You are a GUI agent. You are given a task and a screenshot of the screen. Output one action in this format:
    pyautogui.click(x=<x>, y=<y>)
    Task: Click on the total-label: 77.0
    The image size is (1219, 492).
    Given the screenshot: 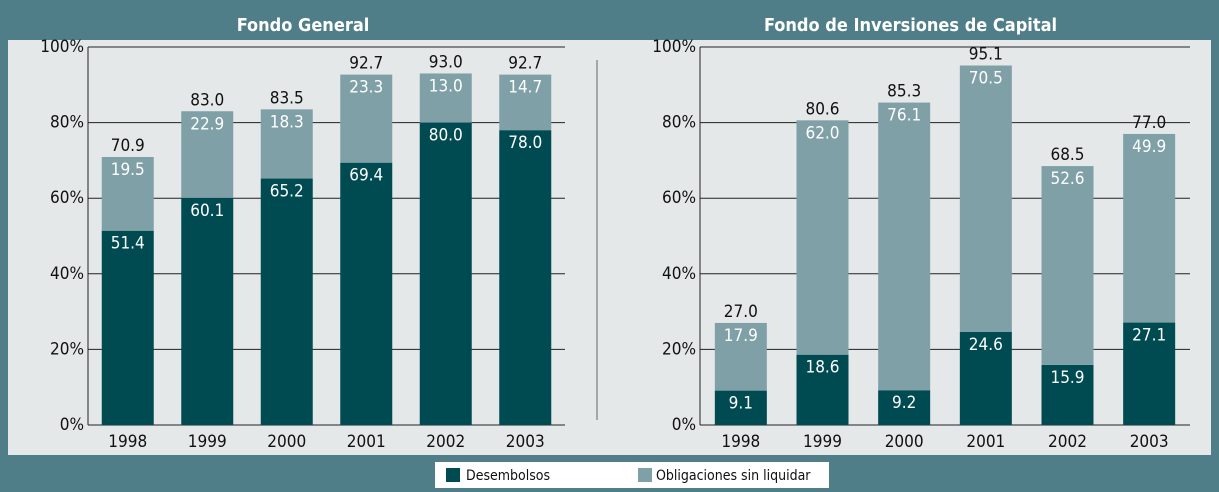 What is the action you would take?
    pyautogui.click(x=1149, y=123)
    